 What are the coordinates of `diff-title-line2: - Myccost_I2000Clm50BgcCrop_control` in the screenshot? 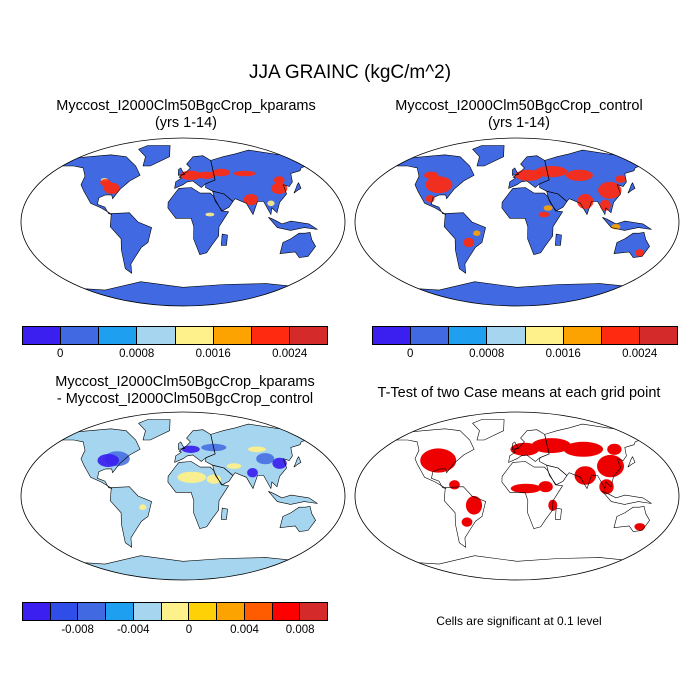 It's located at (185, 399).